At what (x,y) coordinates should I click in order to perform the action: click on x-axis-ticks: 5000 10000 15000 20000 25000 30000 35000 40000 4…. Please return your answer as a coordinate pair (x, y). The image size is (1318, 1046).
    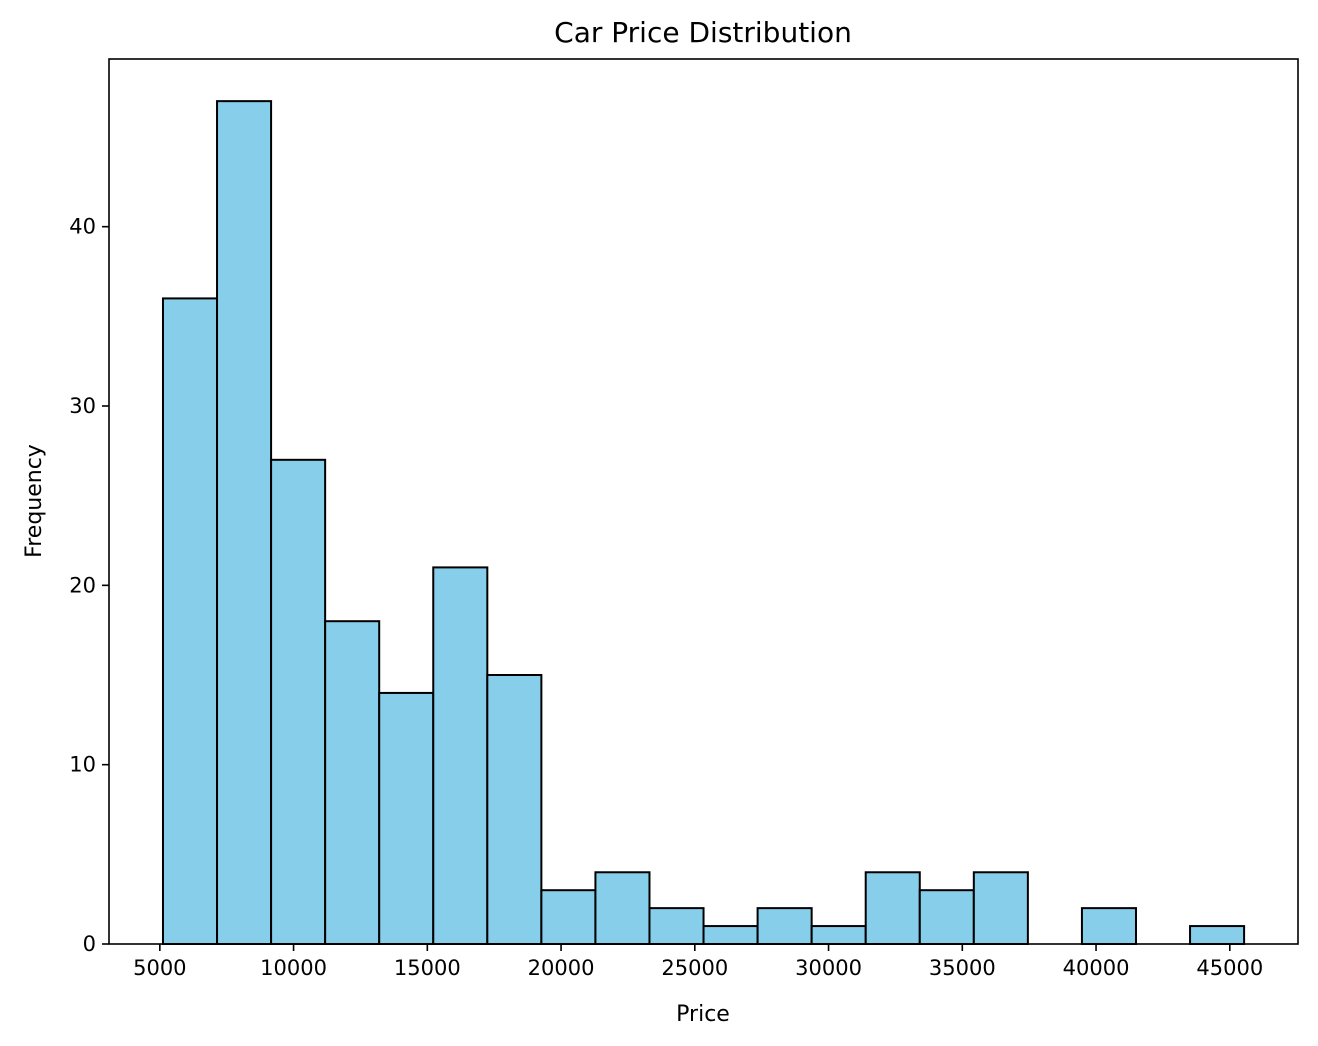
    Looking at the image, I should click on (698, 962).